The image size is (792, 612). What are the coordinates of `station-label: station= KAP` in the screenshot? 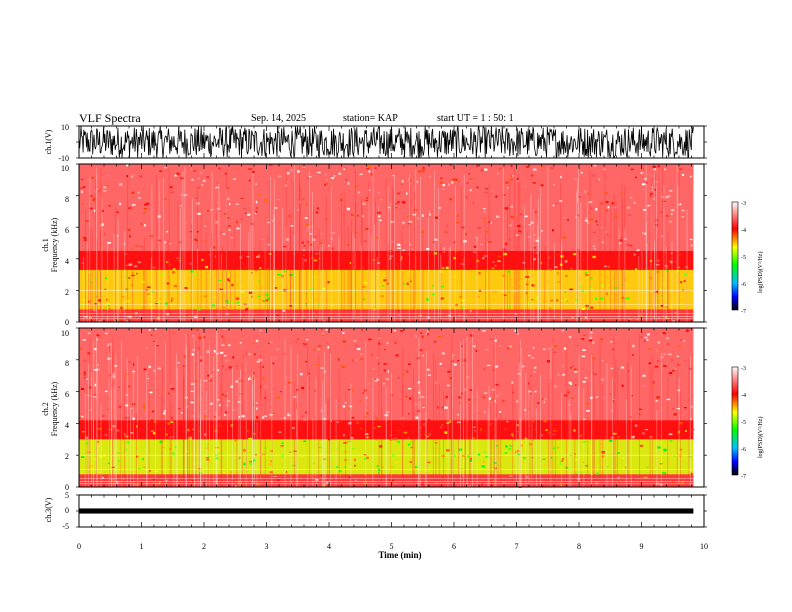 It's located at (370, 118).